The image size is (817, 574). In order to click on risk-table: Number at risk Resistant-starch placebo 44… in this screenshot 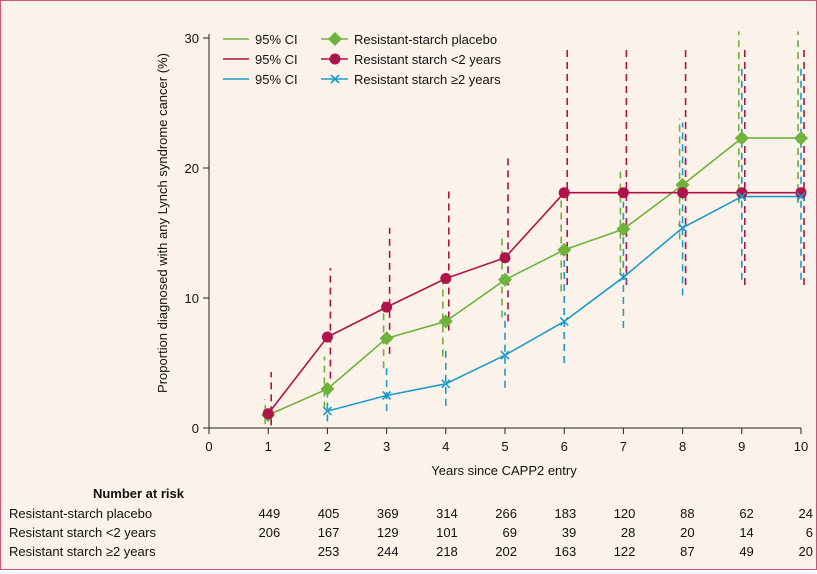, I will do `click(411, 522)`.